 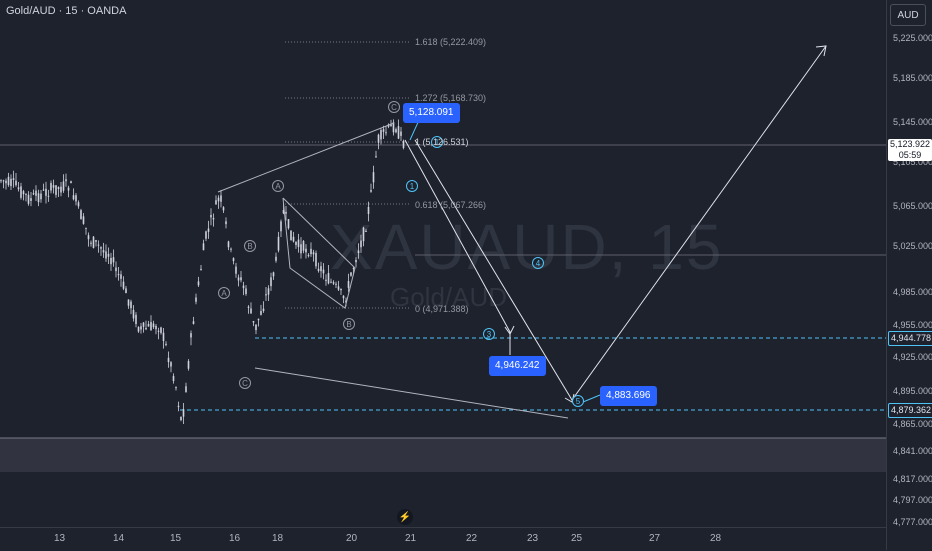 What do you see at coordinates (909, 275) in the screenshot?
I see `price-axis` at bounding box center [909, 275].